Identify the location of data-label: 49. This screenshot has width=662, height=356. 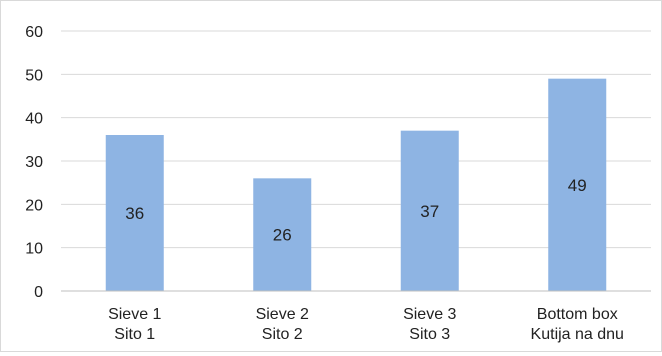
(577, 185).